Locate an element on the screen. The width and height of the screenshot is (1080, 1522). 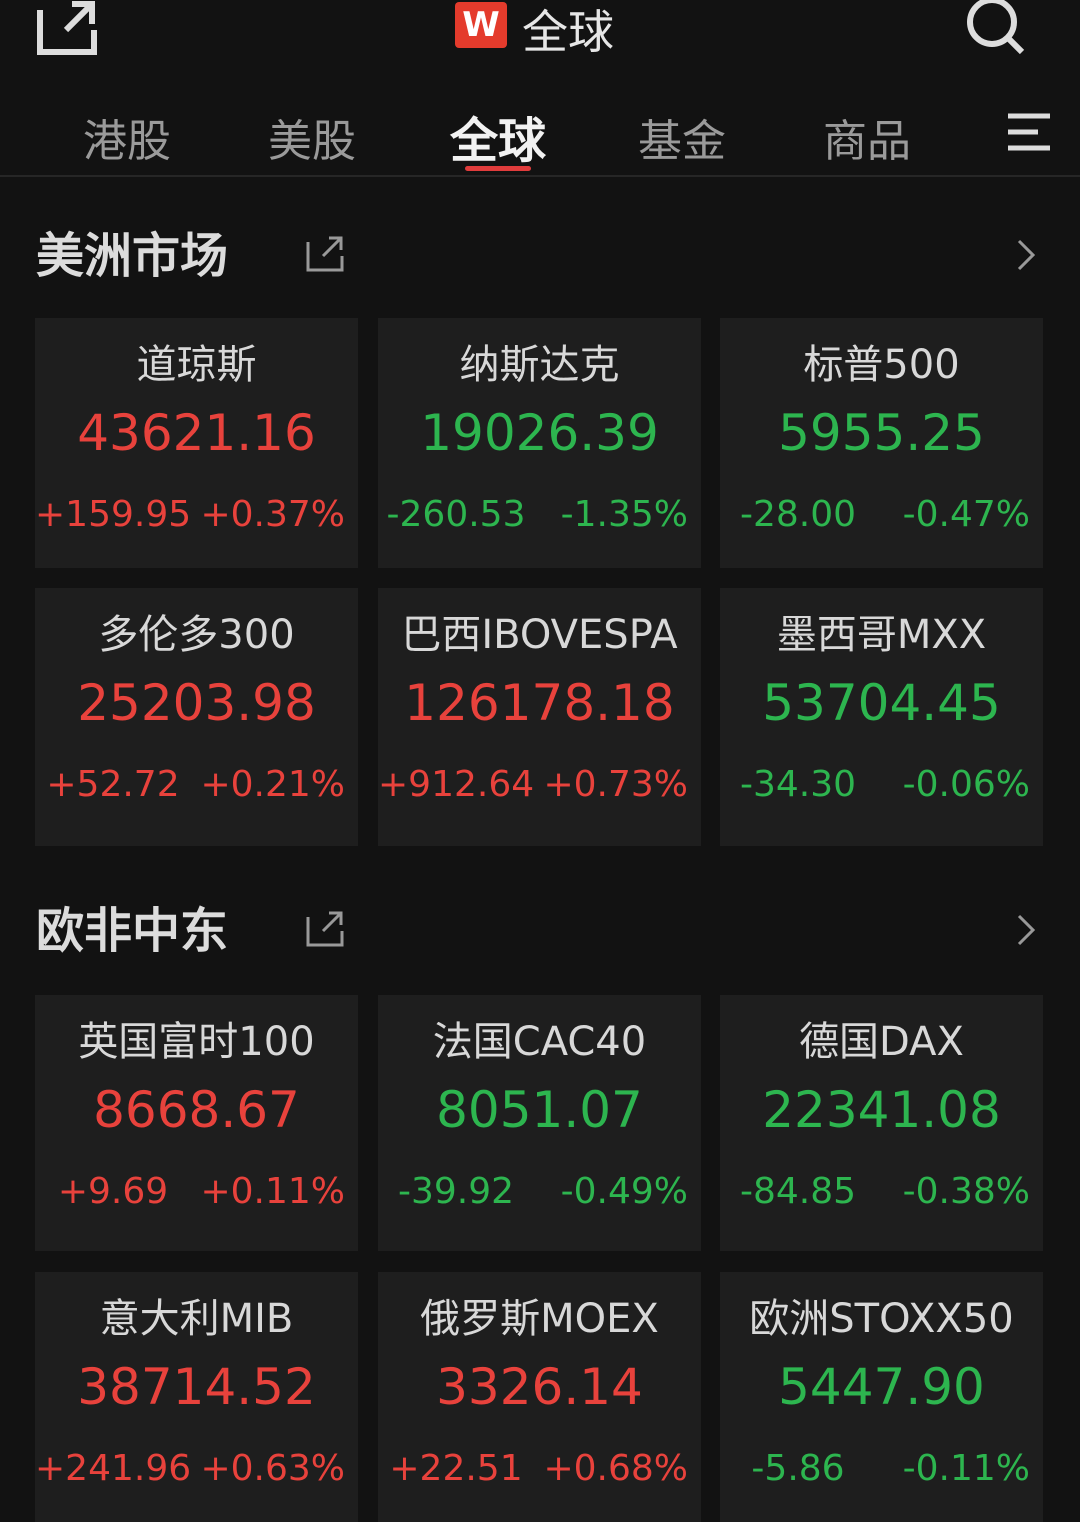
index-percent: -0.38% is located at coordinates (966, 1191).